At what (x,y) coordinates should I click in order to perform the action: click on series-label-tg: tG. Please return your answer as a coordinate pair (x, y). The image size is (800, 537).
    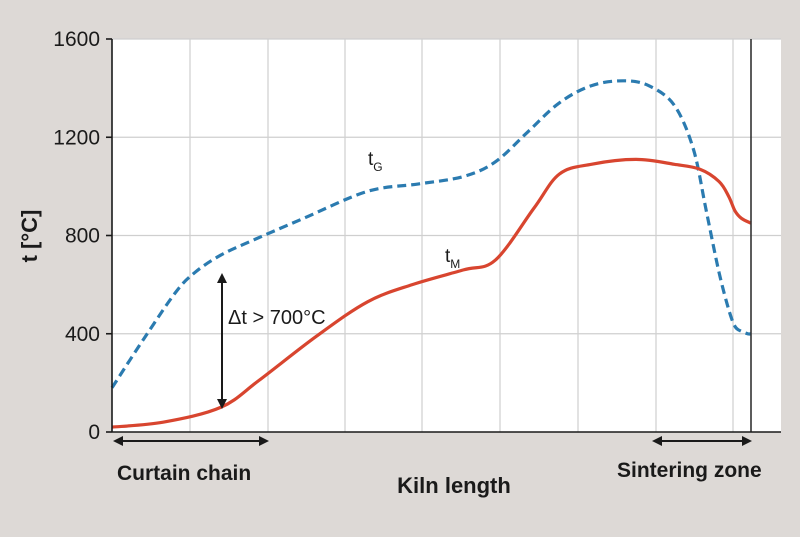
    Looking at the image, I should click on (375, 161).